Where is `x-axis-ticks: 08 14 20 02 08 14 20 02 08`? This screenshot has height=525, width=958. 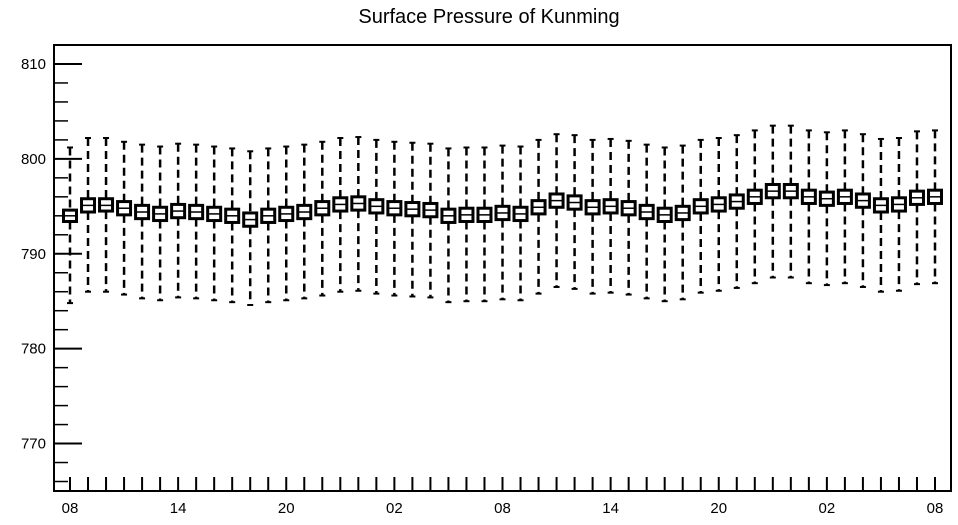
x-axis-ticks: 08 14 20 02 08 14 20 02 08 is located at coordinates (503, 497).